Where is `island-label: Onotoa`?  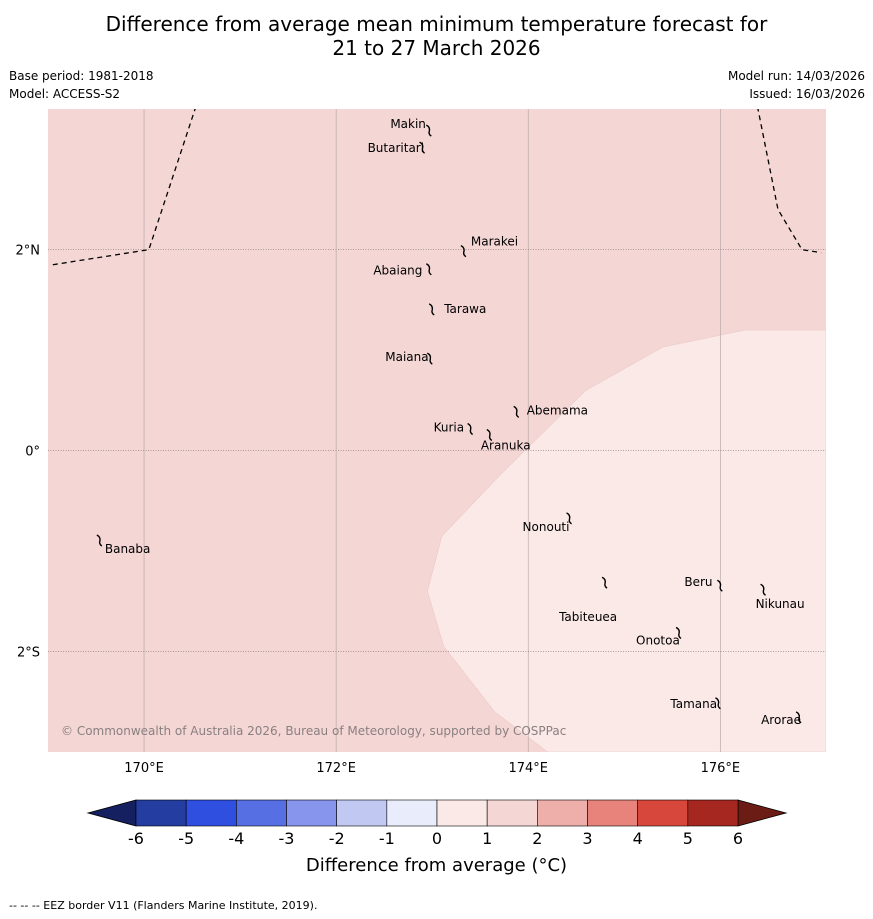
island-label: Onotoa is located at coordinates (658, 640).